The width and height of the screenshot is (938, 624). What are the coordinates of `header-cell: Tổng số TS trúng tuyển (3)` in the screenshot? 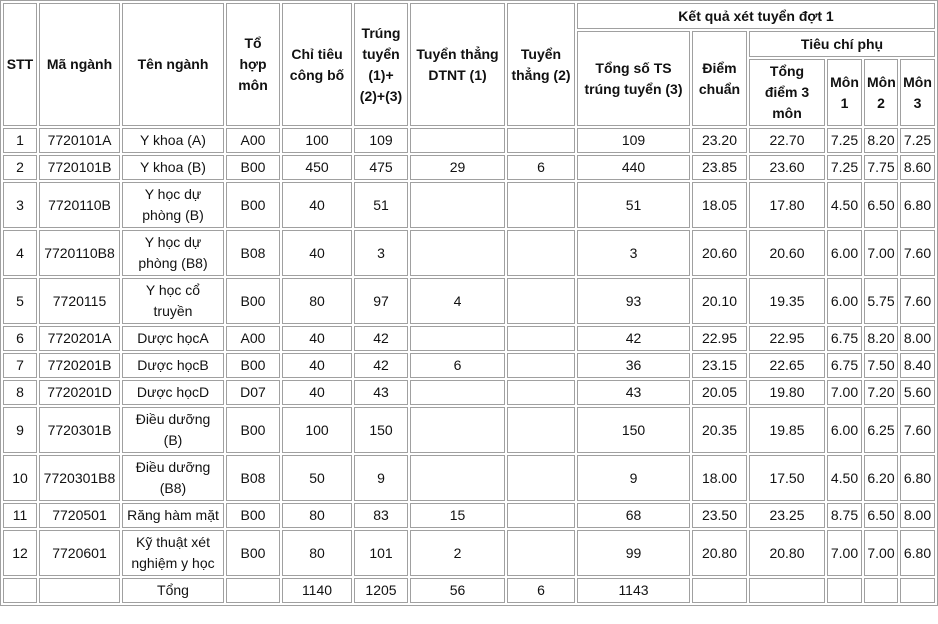 It's located at (633, 78).